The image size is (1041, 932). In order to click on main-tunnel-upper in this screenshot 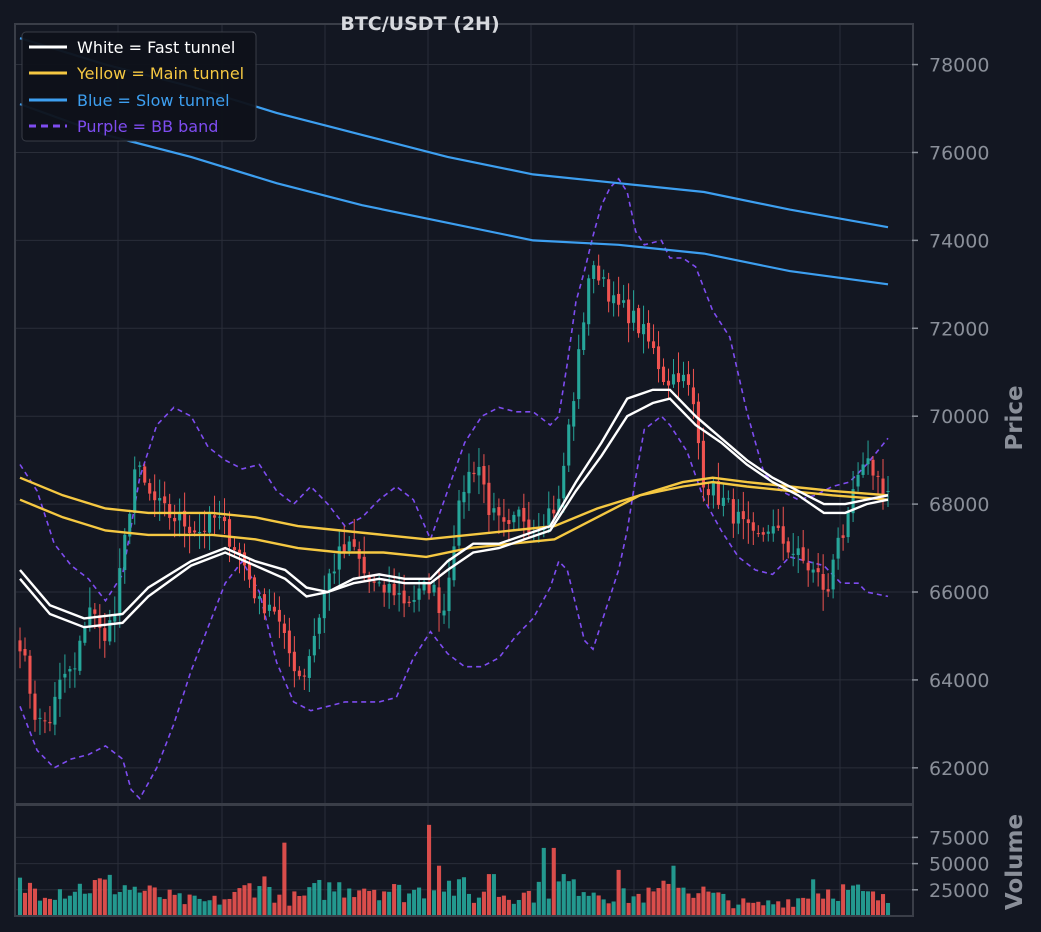, I will do `click(454, 508)`.